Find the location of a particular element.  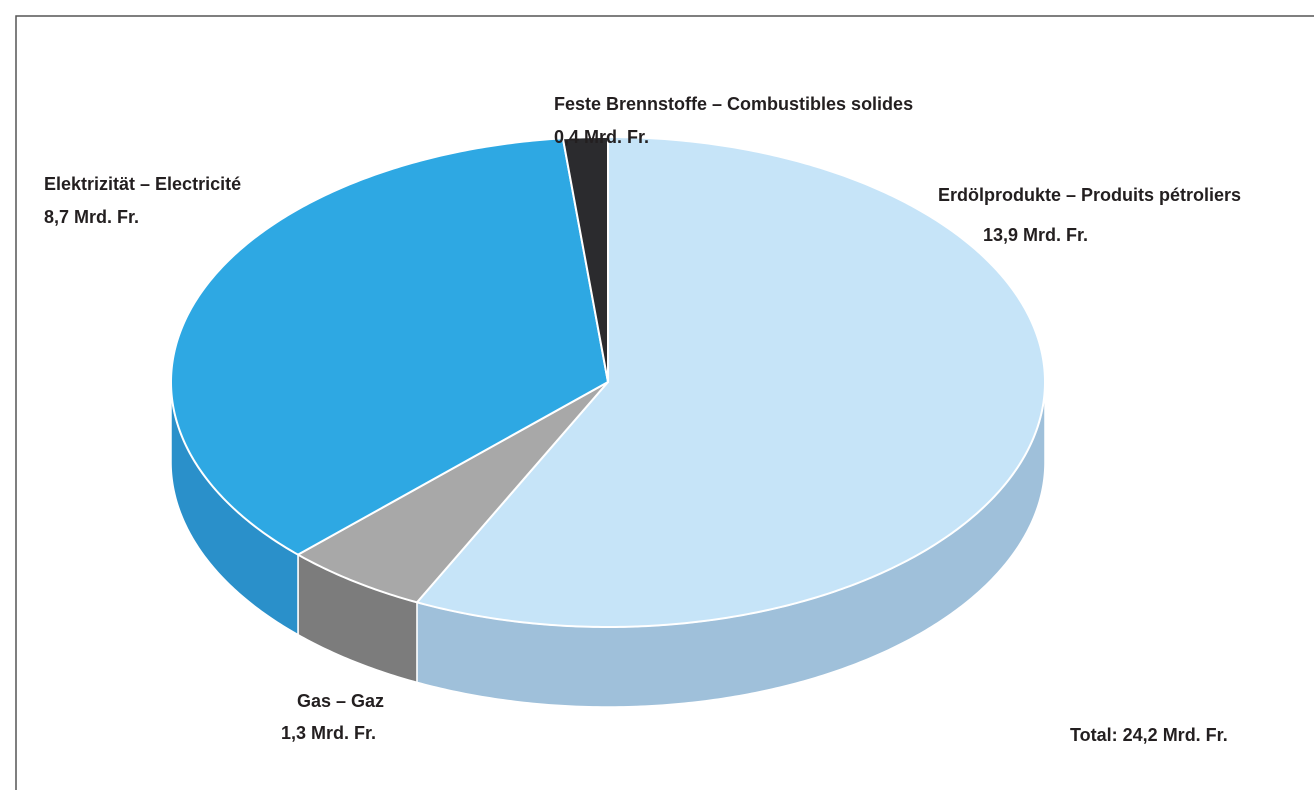

total-annotation: Total: 24,2 Mrd. Fr. is located at coordinates (1149, 735).